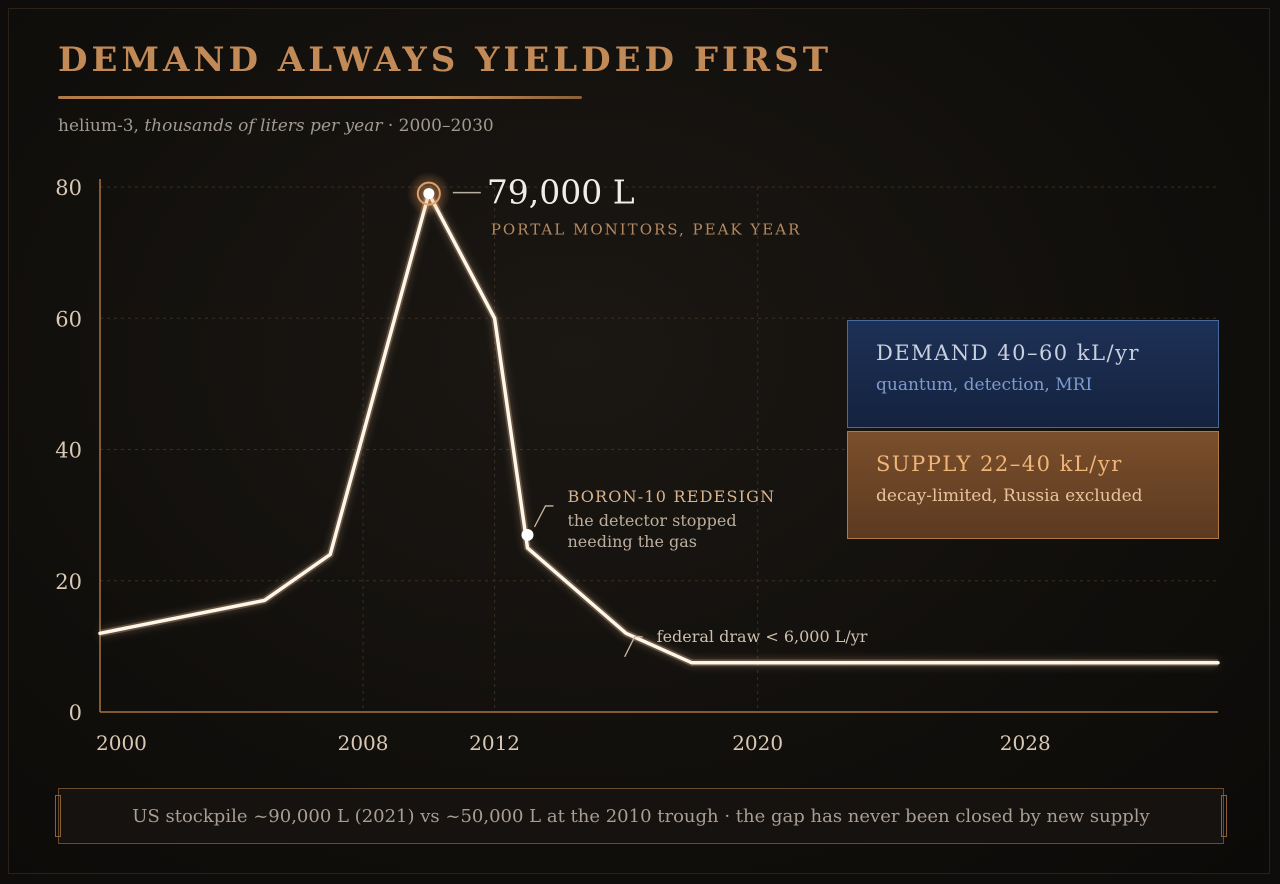 The height and width of the screenshot is (884, 1280). Describe the element at coordinates (263, 126) in the screenshot. I see `subtitle-units: thousands of liters per year` at that location.